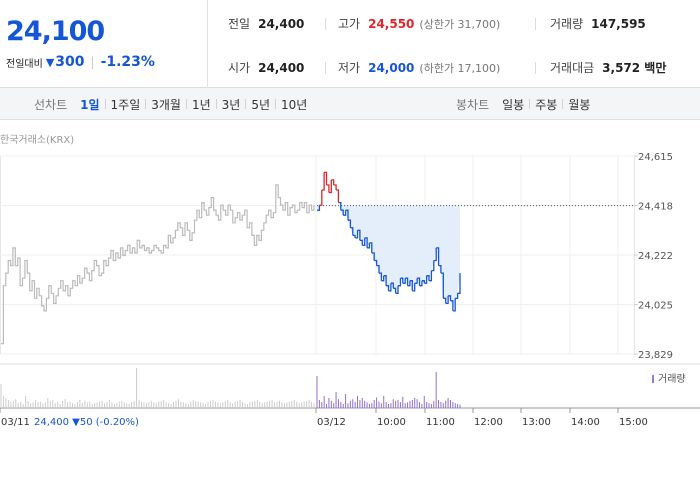  Describe the element at coordinates (55, 31) in the screenshot. I see `current-price: 24,100` at that location.